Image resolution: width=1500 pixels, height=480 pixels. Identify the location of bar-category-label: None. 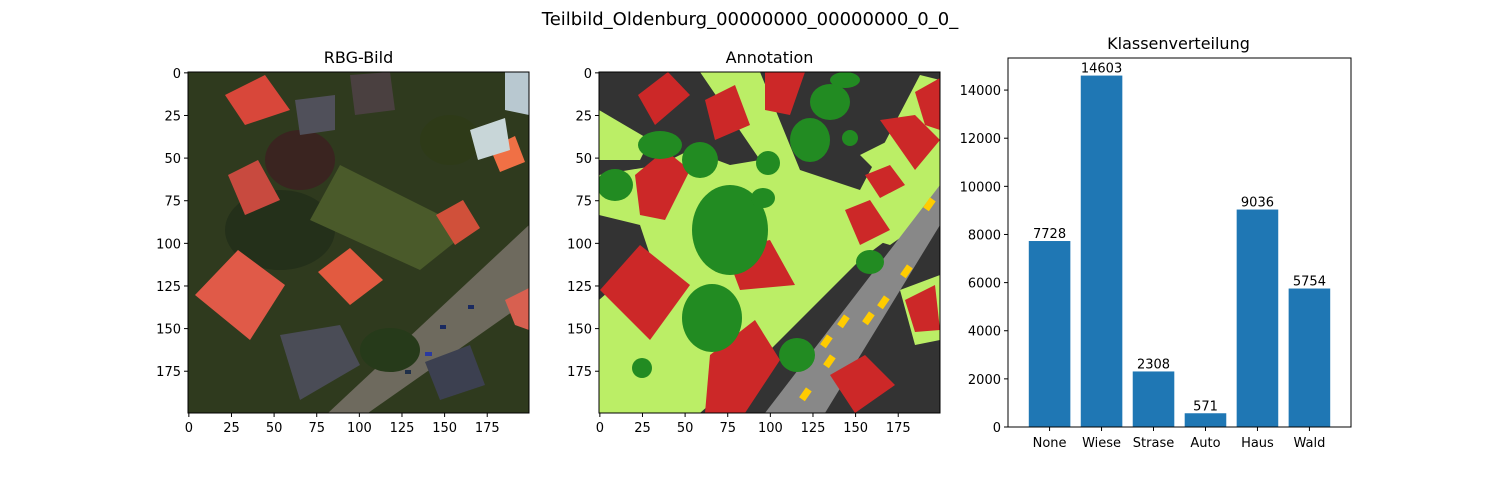
(1050, 443).